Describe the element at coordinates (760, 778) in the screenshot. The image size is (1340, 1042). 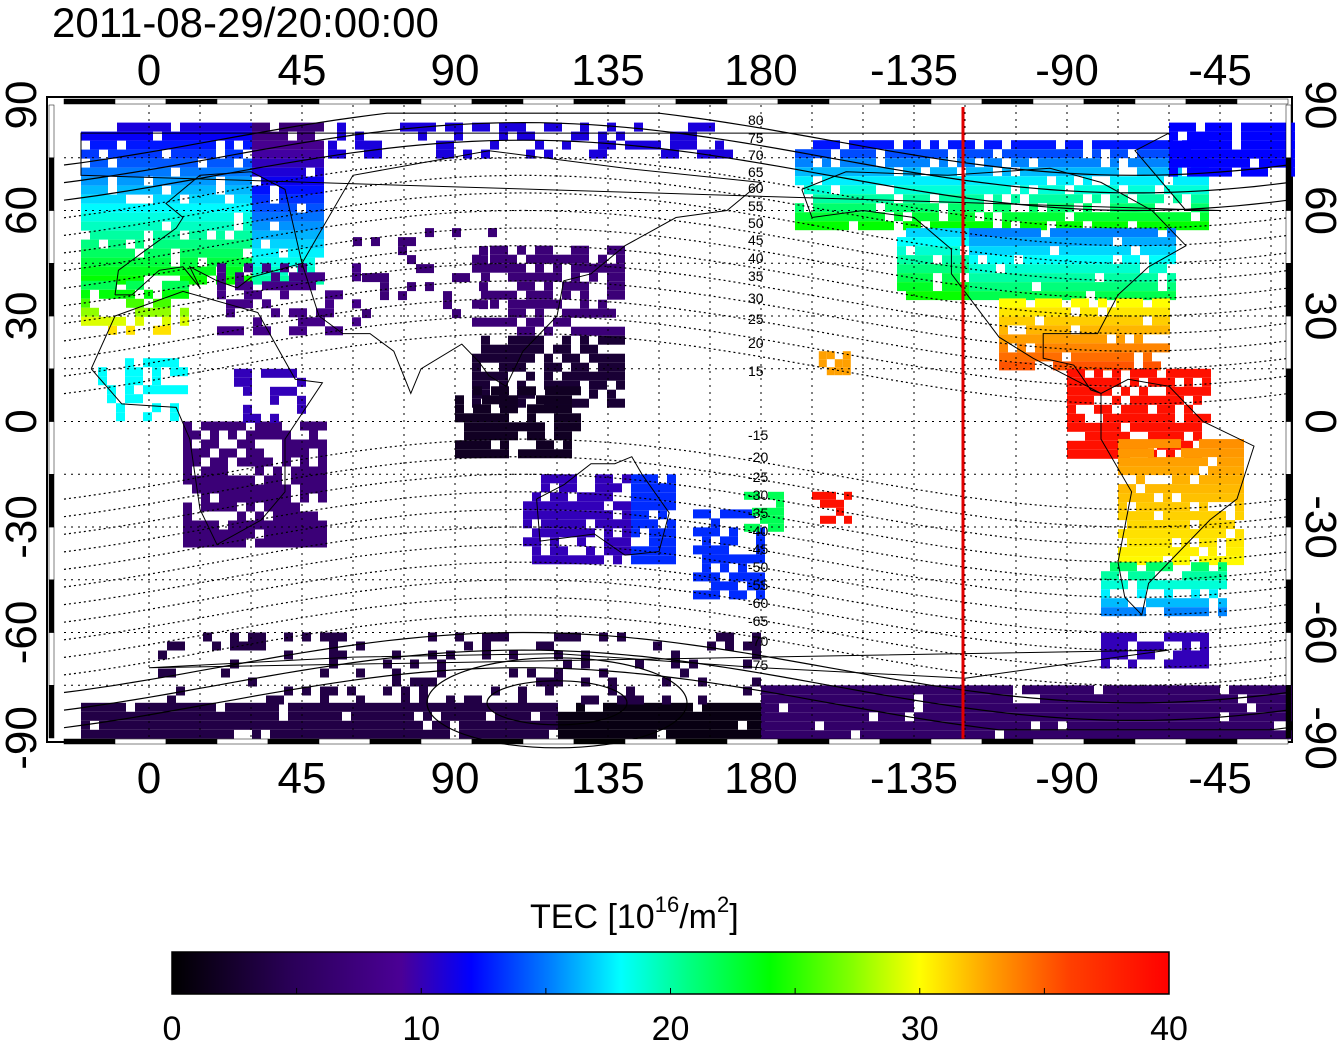
I see `bottom-lon-label-4: 180` at that location.